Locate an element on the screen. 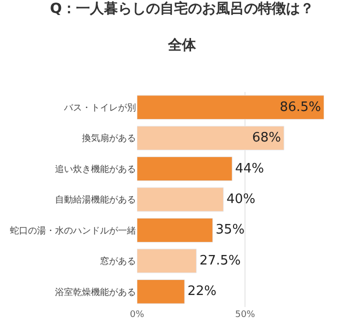 This screenshot has height=330, width=364. data-label: 86.5% is located at coordinates (300, 107).